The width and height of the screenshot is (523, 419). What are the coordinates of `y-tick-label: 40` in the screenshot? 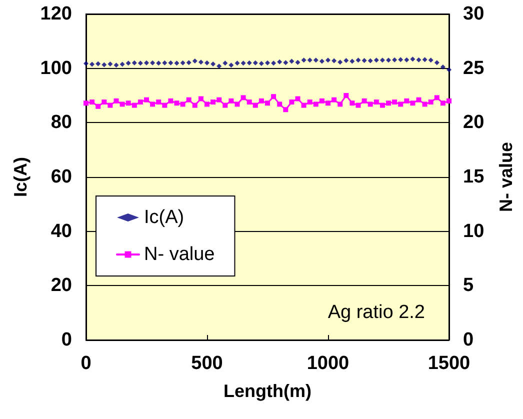 It's located at (61, 231).